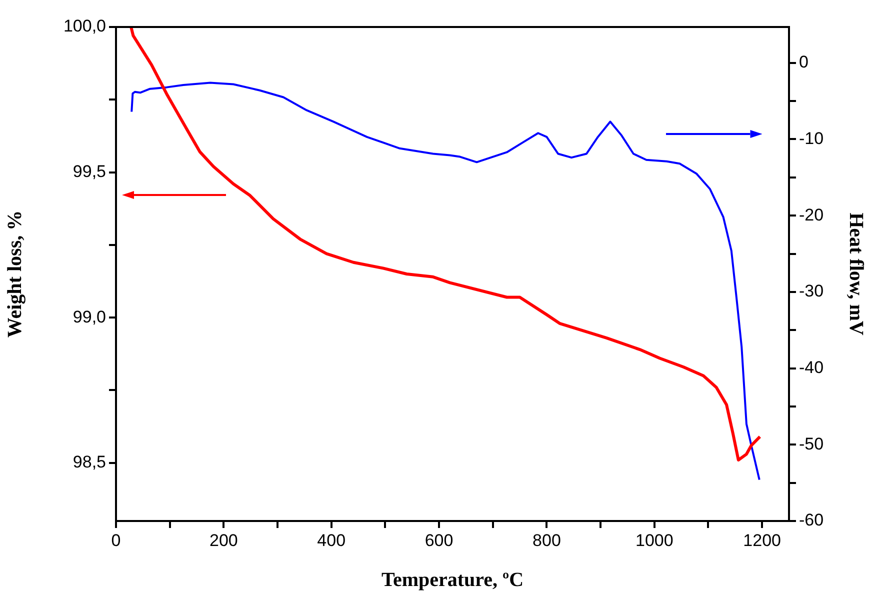  Describe the element at coordinates (116, 540) in the screenshot. I see `x-tick-label: 0` at that location.